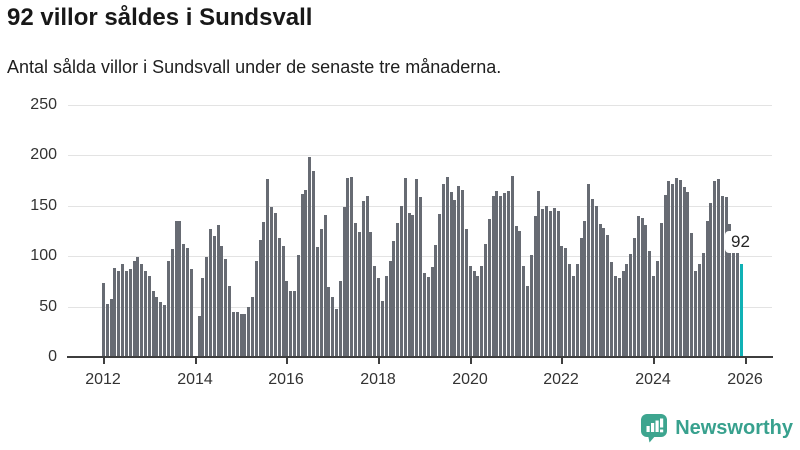  Describe the element at coordinates (741, 310) in the screenshot. I see `highlighted-bar` at that location.